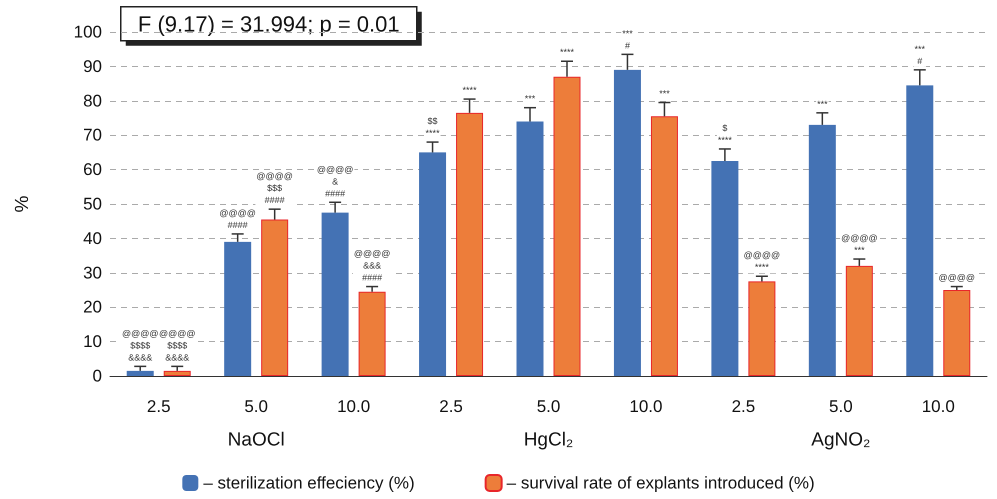 The height and width of the screenshot is (499, 997). What do you see at coordinates (433, 127) in the screenshot?
I see `data-label: $$ ****` at bounding box center [433, 127].